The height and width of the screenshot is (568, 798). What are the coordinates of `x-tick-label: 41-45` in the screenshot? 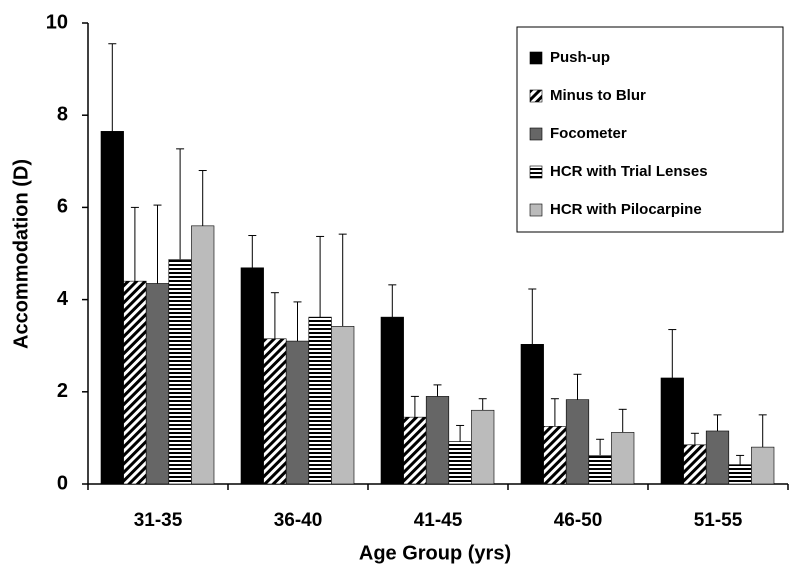 It's located at (438, 520).